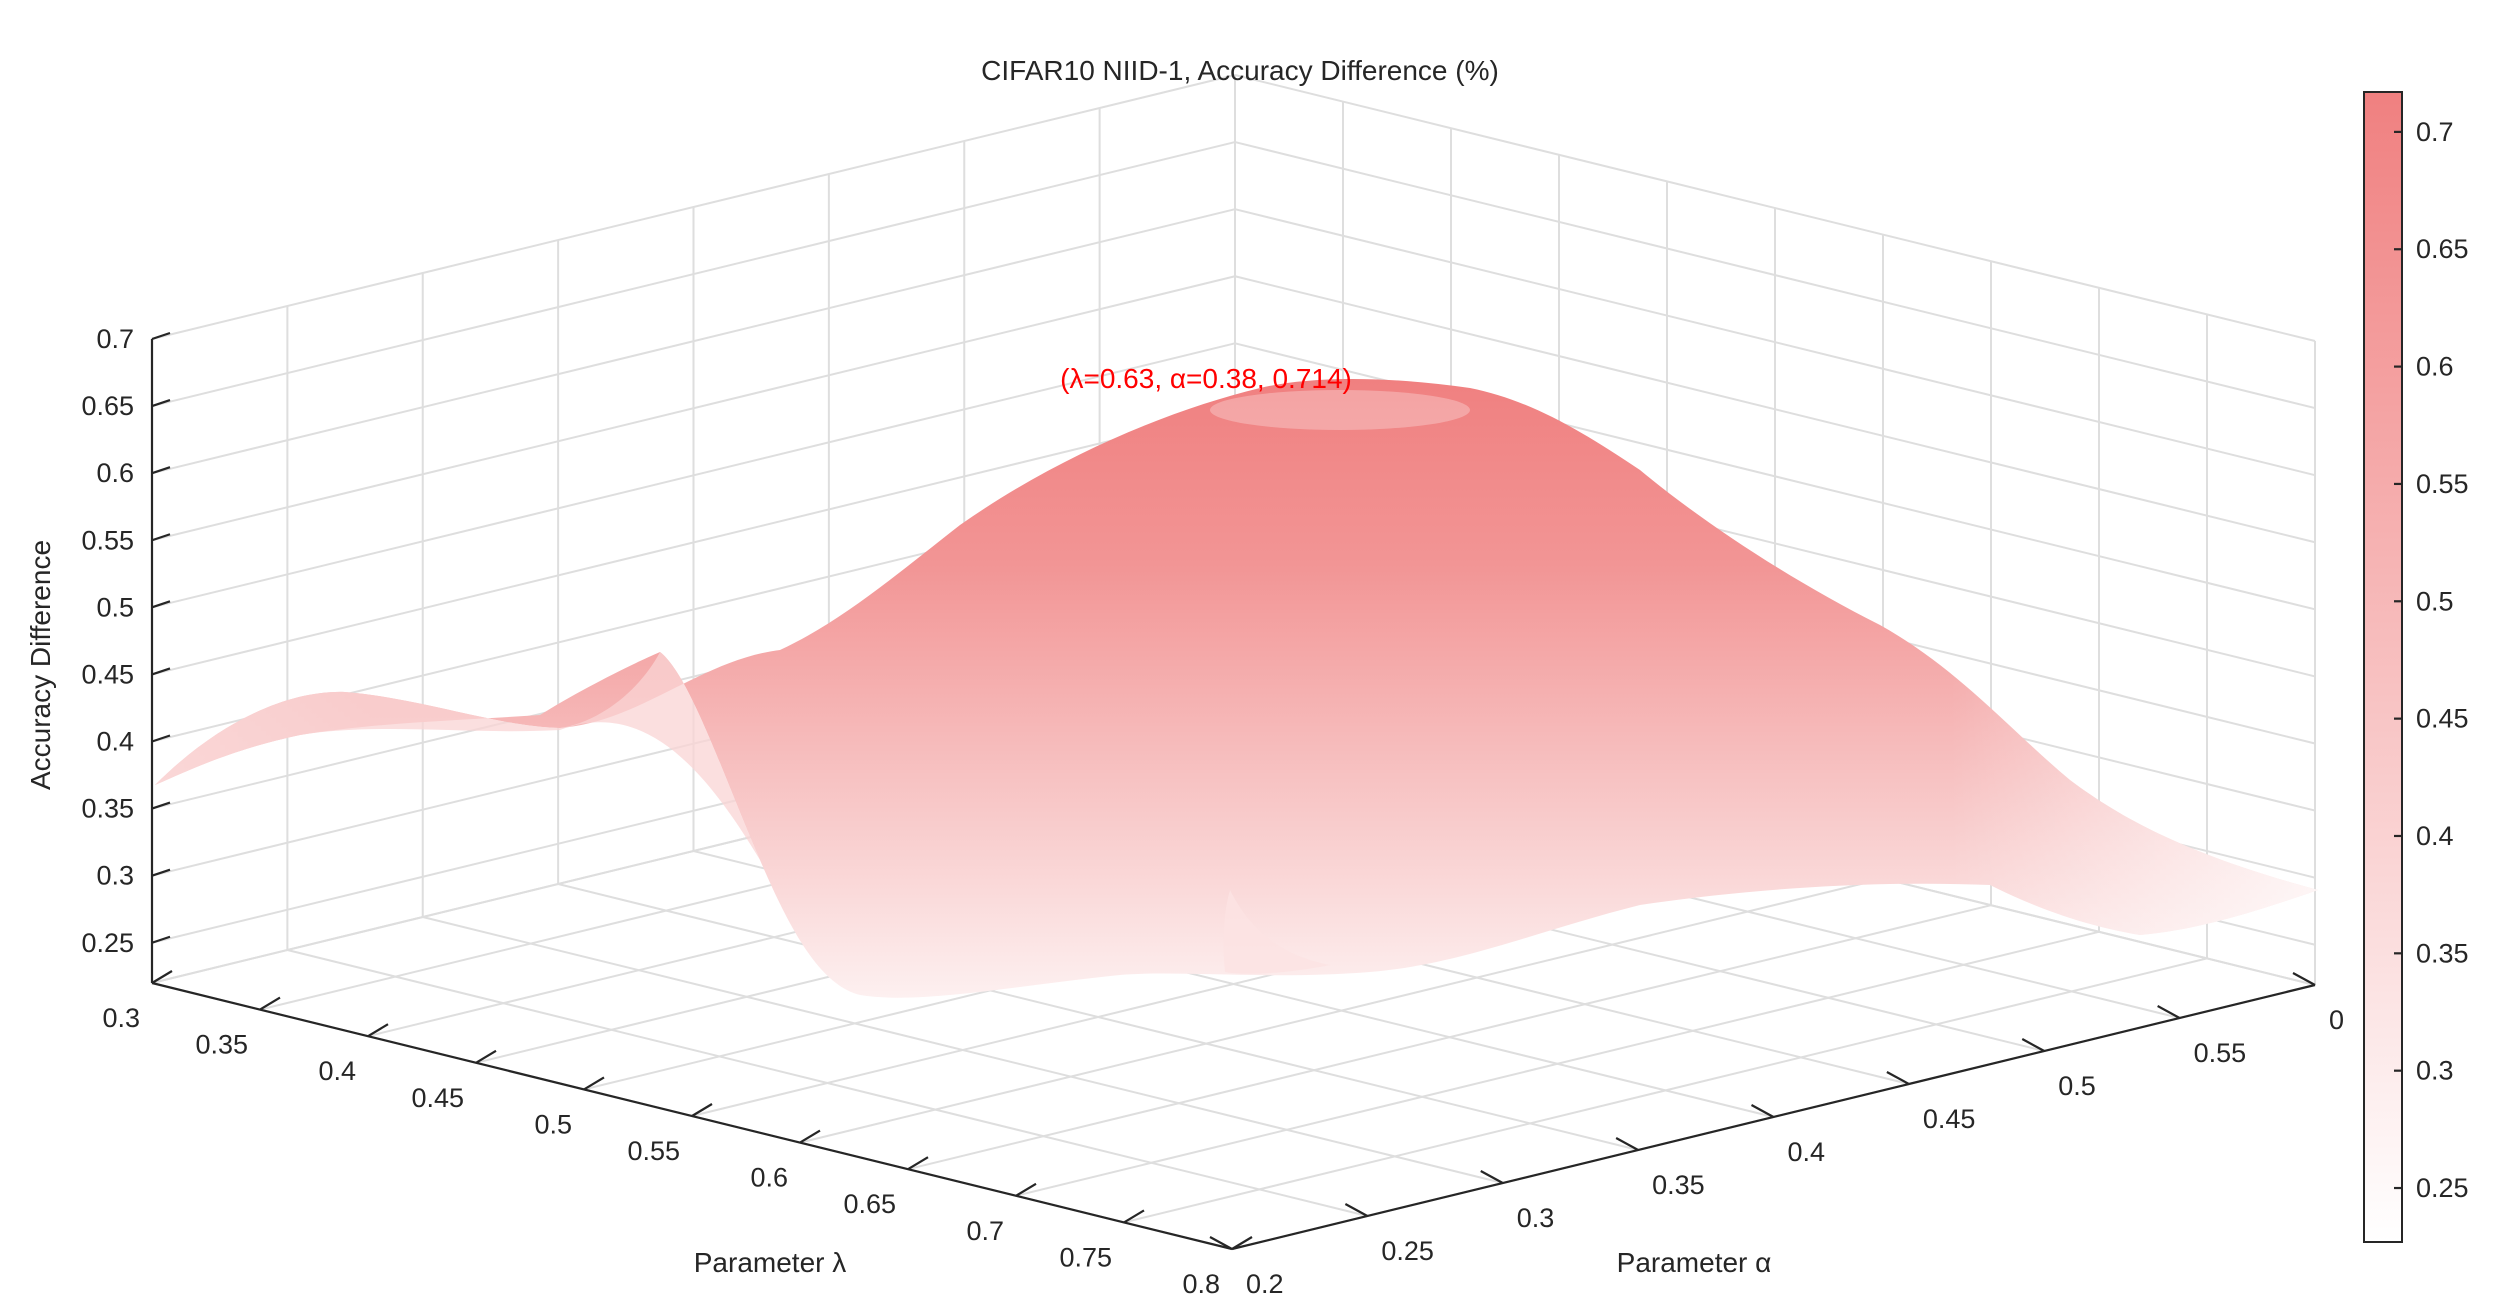 The image size is (2494, 1309). What do you see at coordinates (107, 540) in the screenshot?
I see `z-tick-label: 0.55` at bounding box center [107, 540].